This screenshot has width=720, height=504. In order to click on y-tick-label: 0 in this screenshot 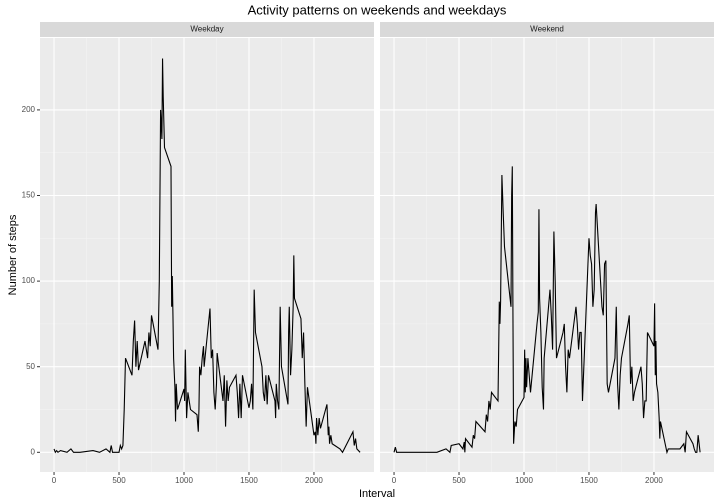, I will do `click(33, 451)`.